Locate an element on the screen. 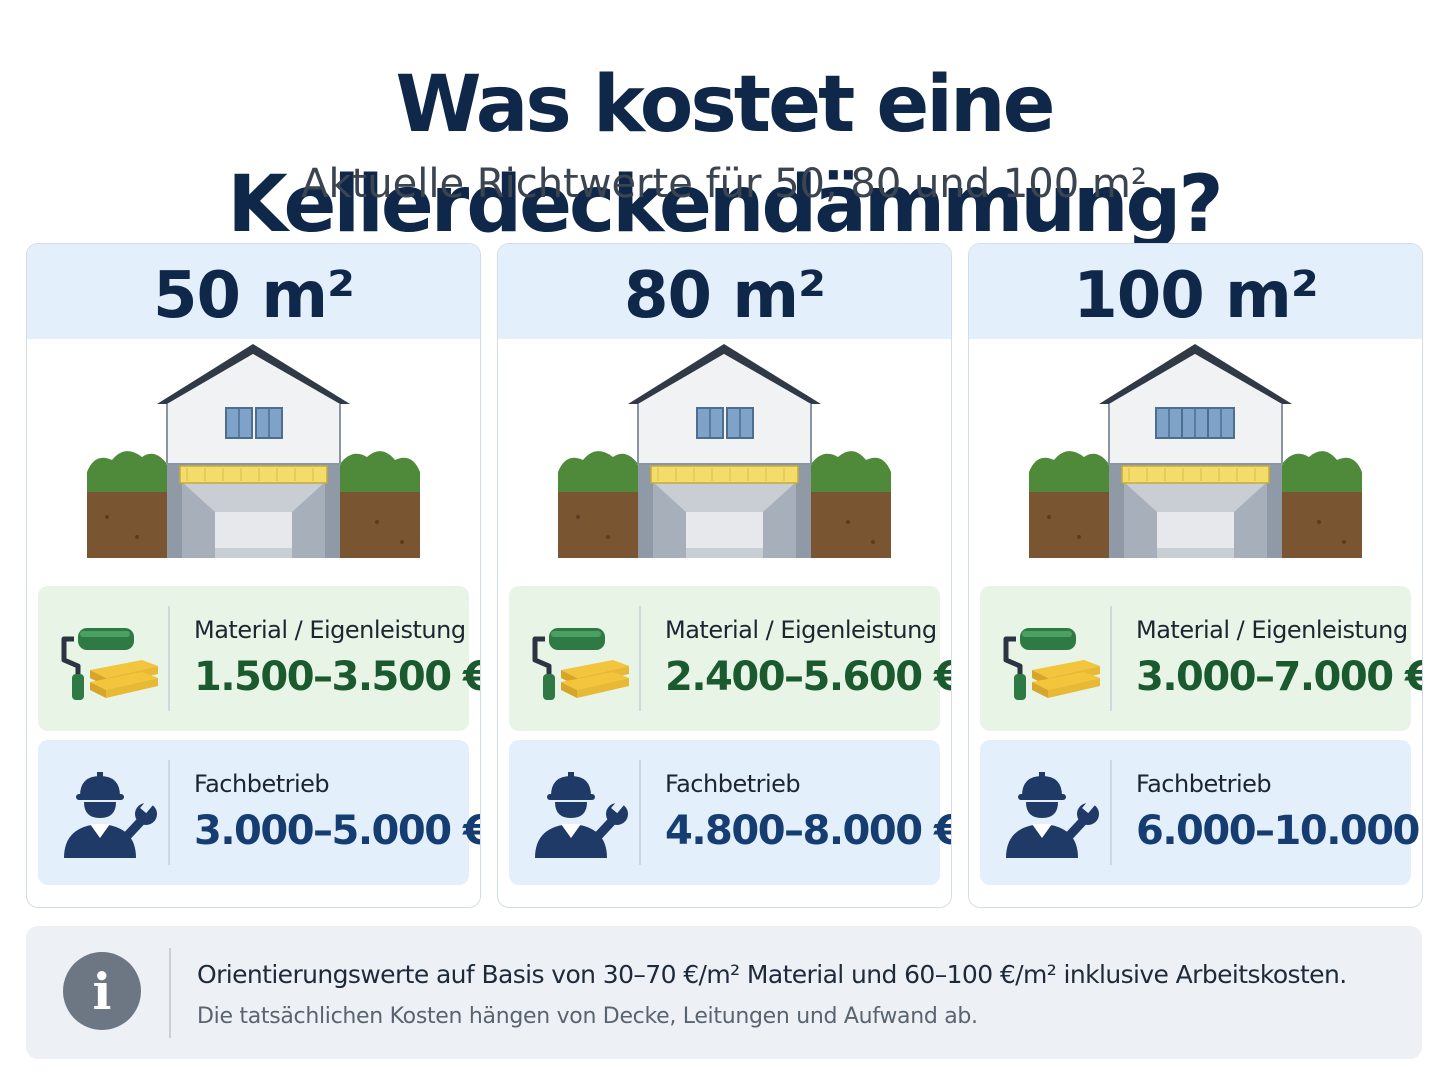  professional-value: 3.000–5.000 € is located at coordinates (337, 831).